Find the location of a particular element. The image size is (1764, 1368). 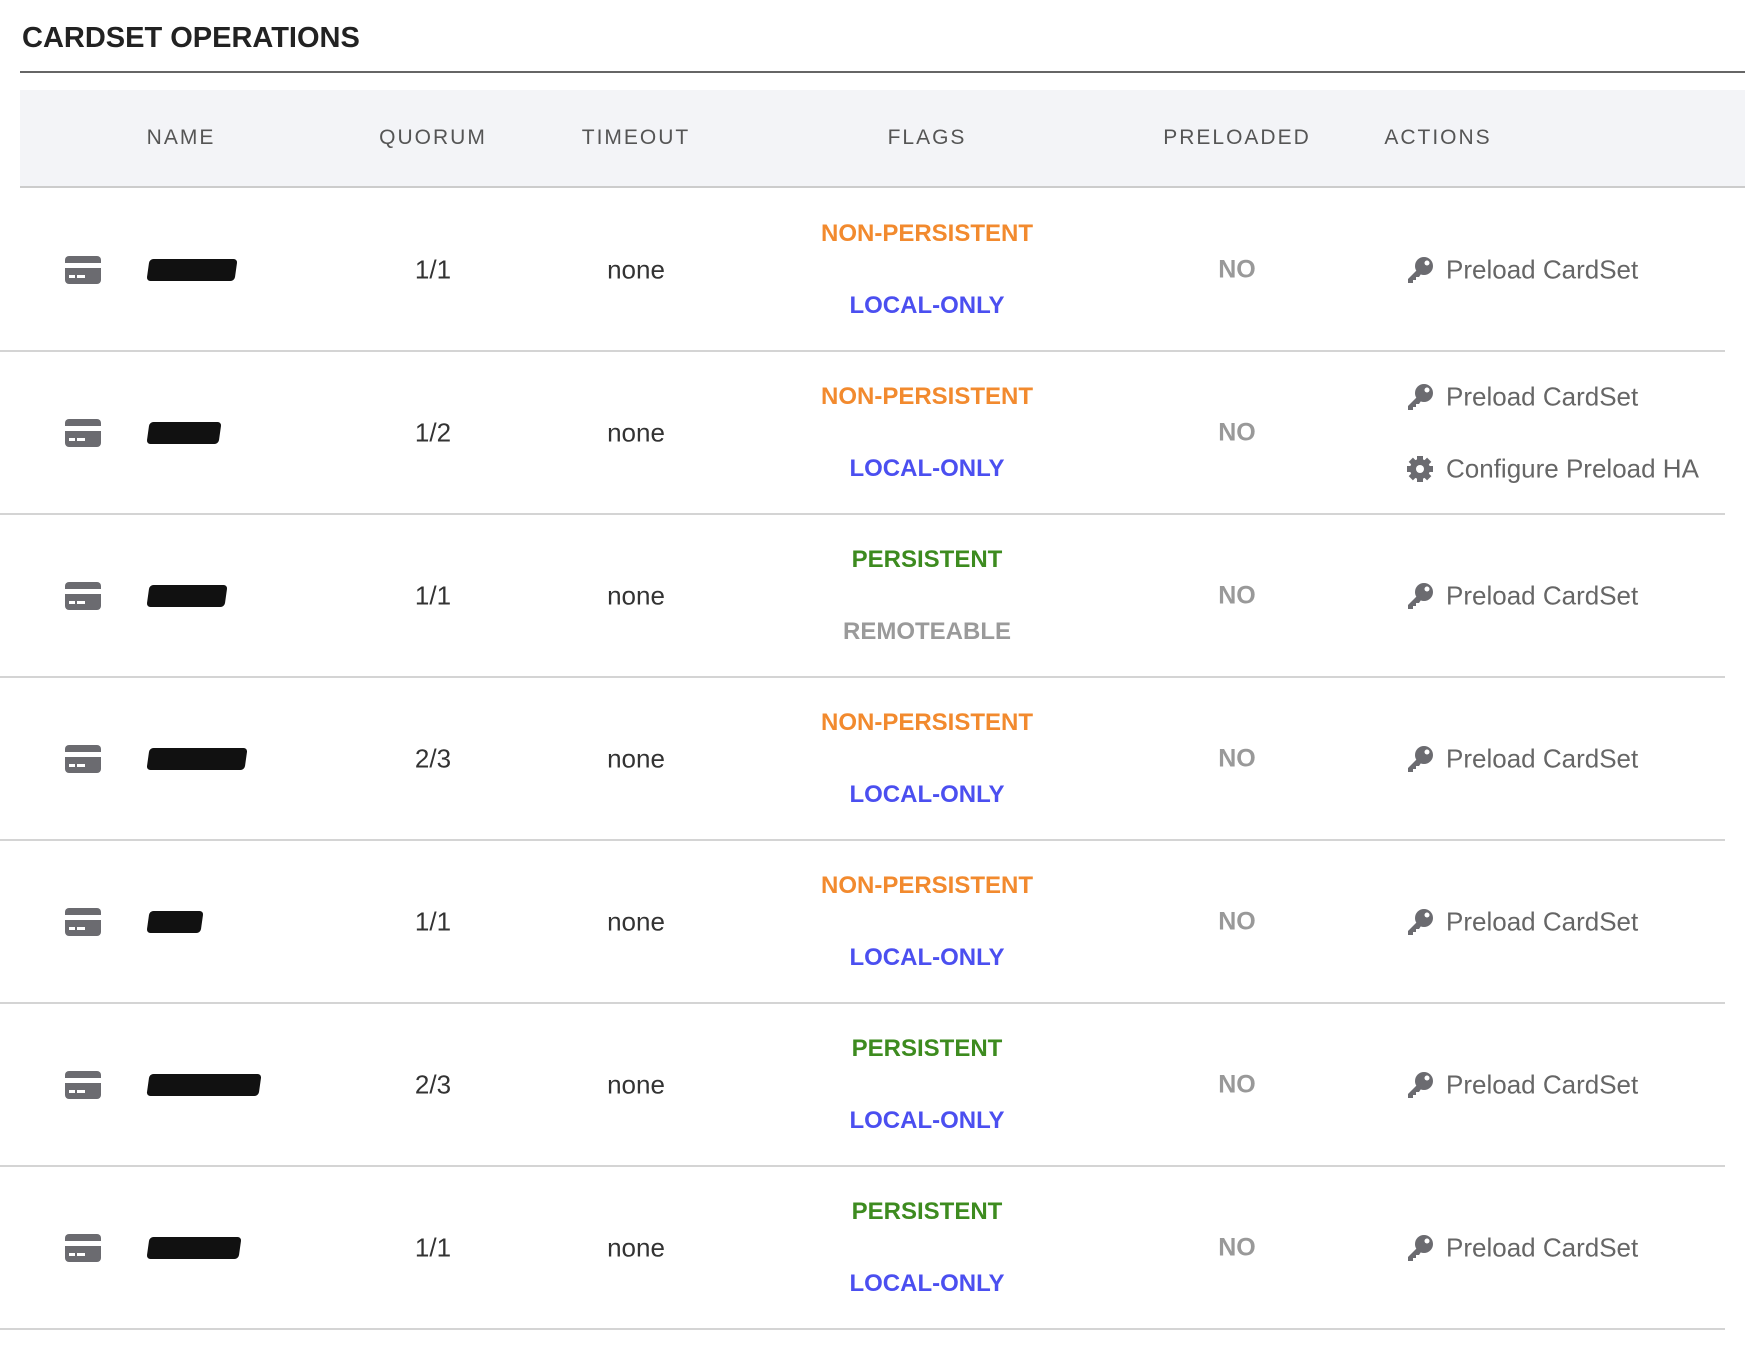

gear-icon is located at coordinates (1420, 469).